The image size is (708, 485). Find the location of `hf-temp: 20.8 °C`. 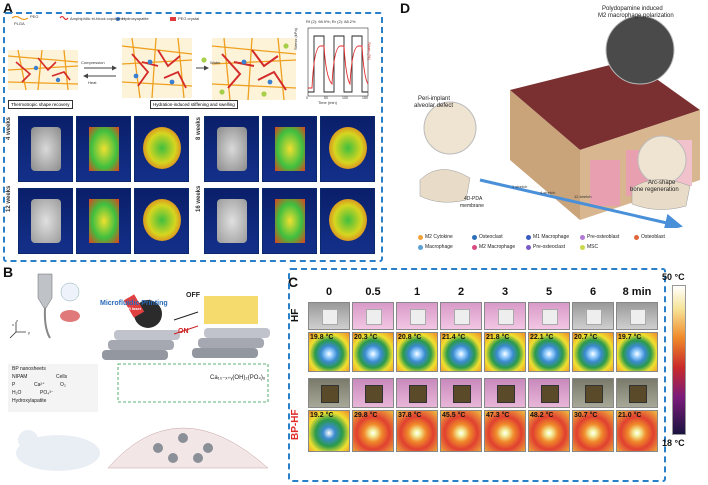

hf-temp: 20.8 °C is located at coordinates (410, 337).